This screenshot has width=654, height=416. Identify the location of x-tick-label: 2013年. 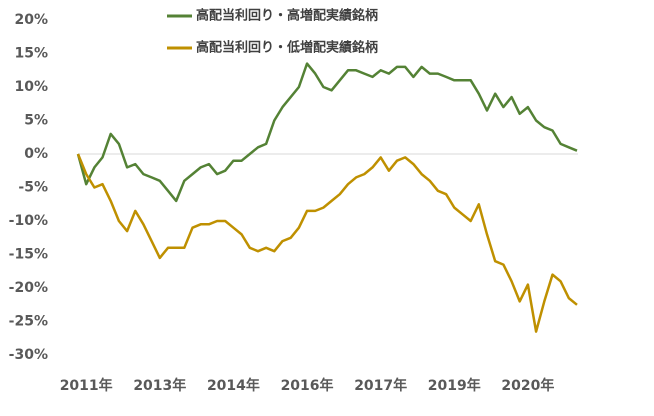
(159, 385).